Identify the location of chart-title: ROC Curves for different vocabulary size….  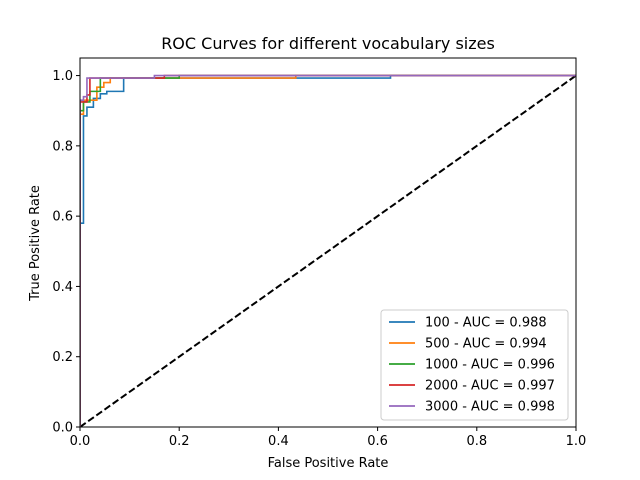
(328, 43).